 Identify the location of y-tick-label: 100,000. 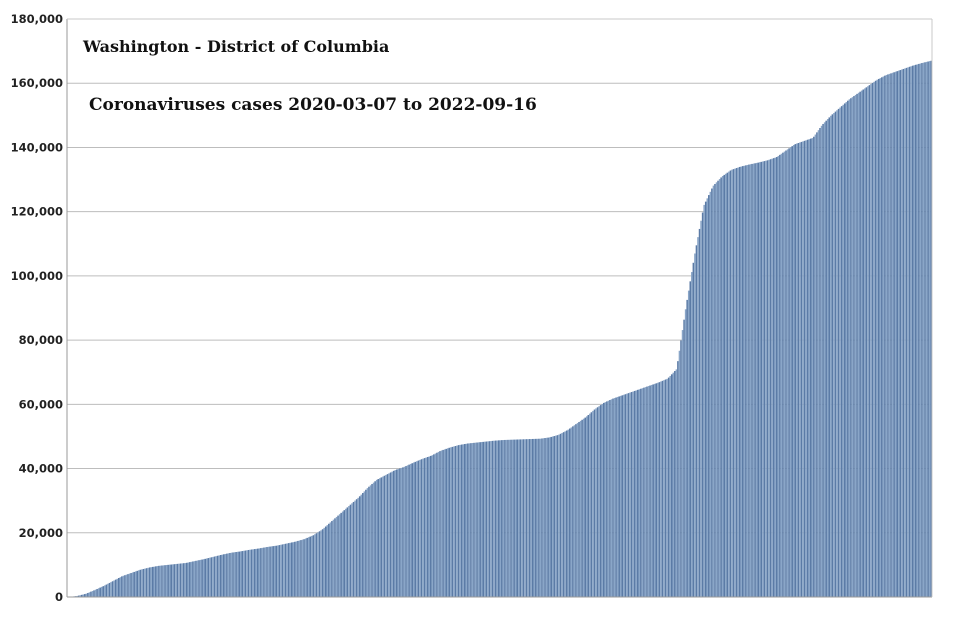
(37, 276).